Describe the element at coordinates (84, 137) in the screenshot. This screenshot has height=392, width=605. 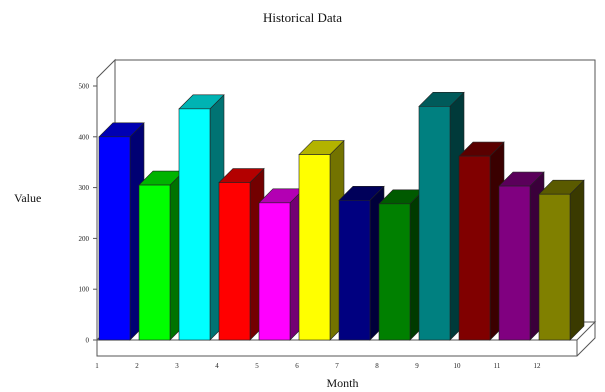
I see `y-tick-label: 400` at that location.